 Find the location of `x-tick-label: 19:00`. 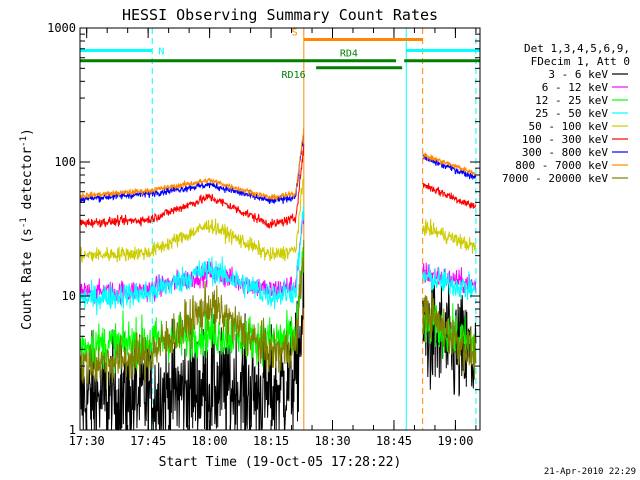

x-tick-label: 19:00 is located at coordinates (455, 441).